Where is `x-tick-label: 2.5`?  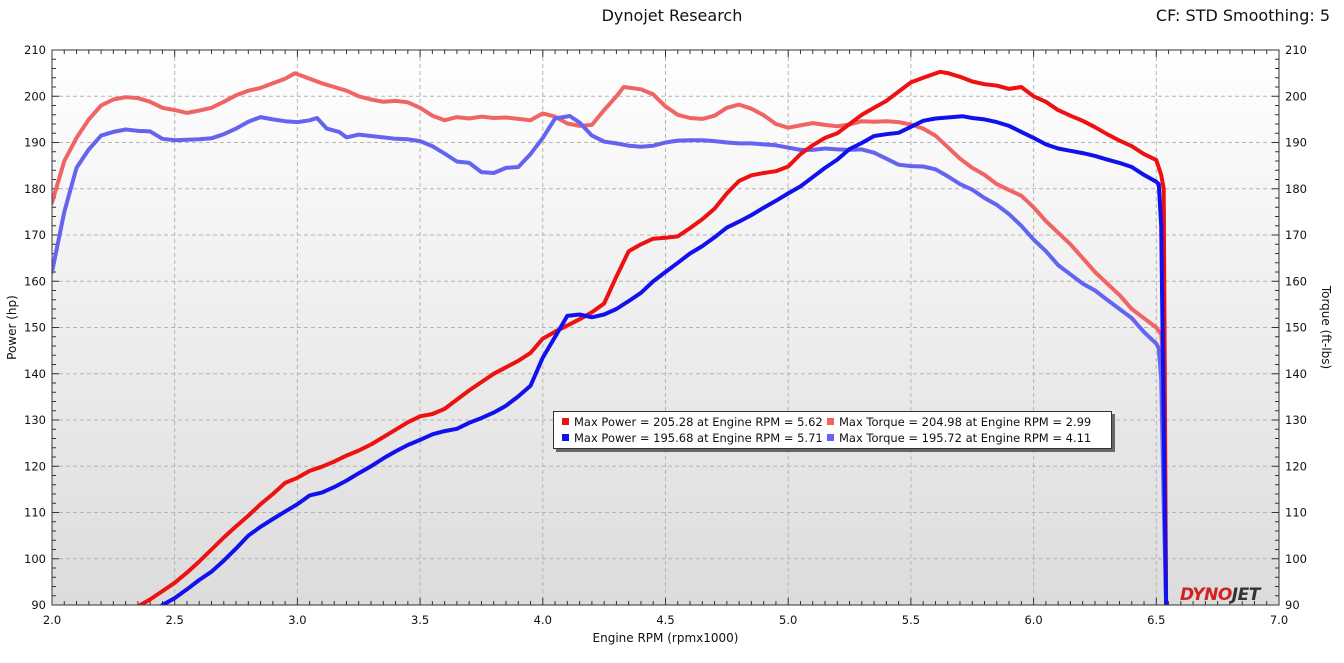 x-tick-label: 2.5 is located at coordinates (175, 620).